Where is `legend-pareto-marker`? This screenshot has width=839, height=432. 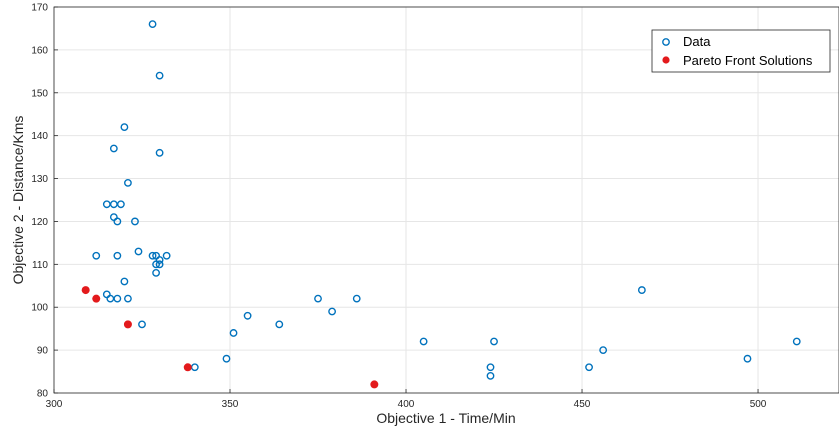
legend-pareto-marker is located at coordinates (666, 60).